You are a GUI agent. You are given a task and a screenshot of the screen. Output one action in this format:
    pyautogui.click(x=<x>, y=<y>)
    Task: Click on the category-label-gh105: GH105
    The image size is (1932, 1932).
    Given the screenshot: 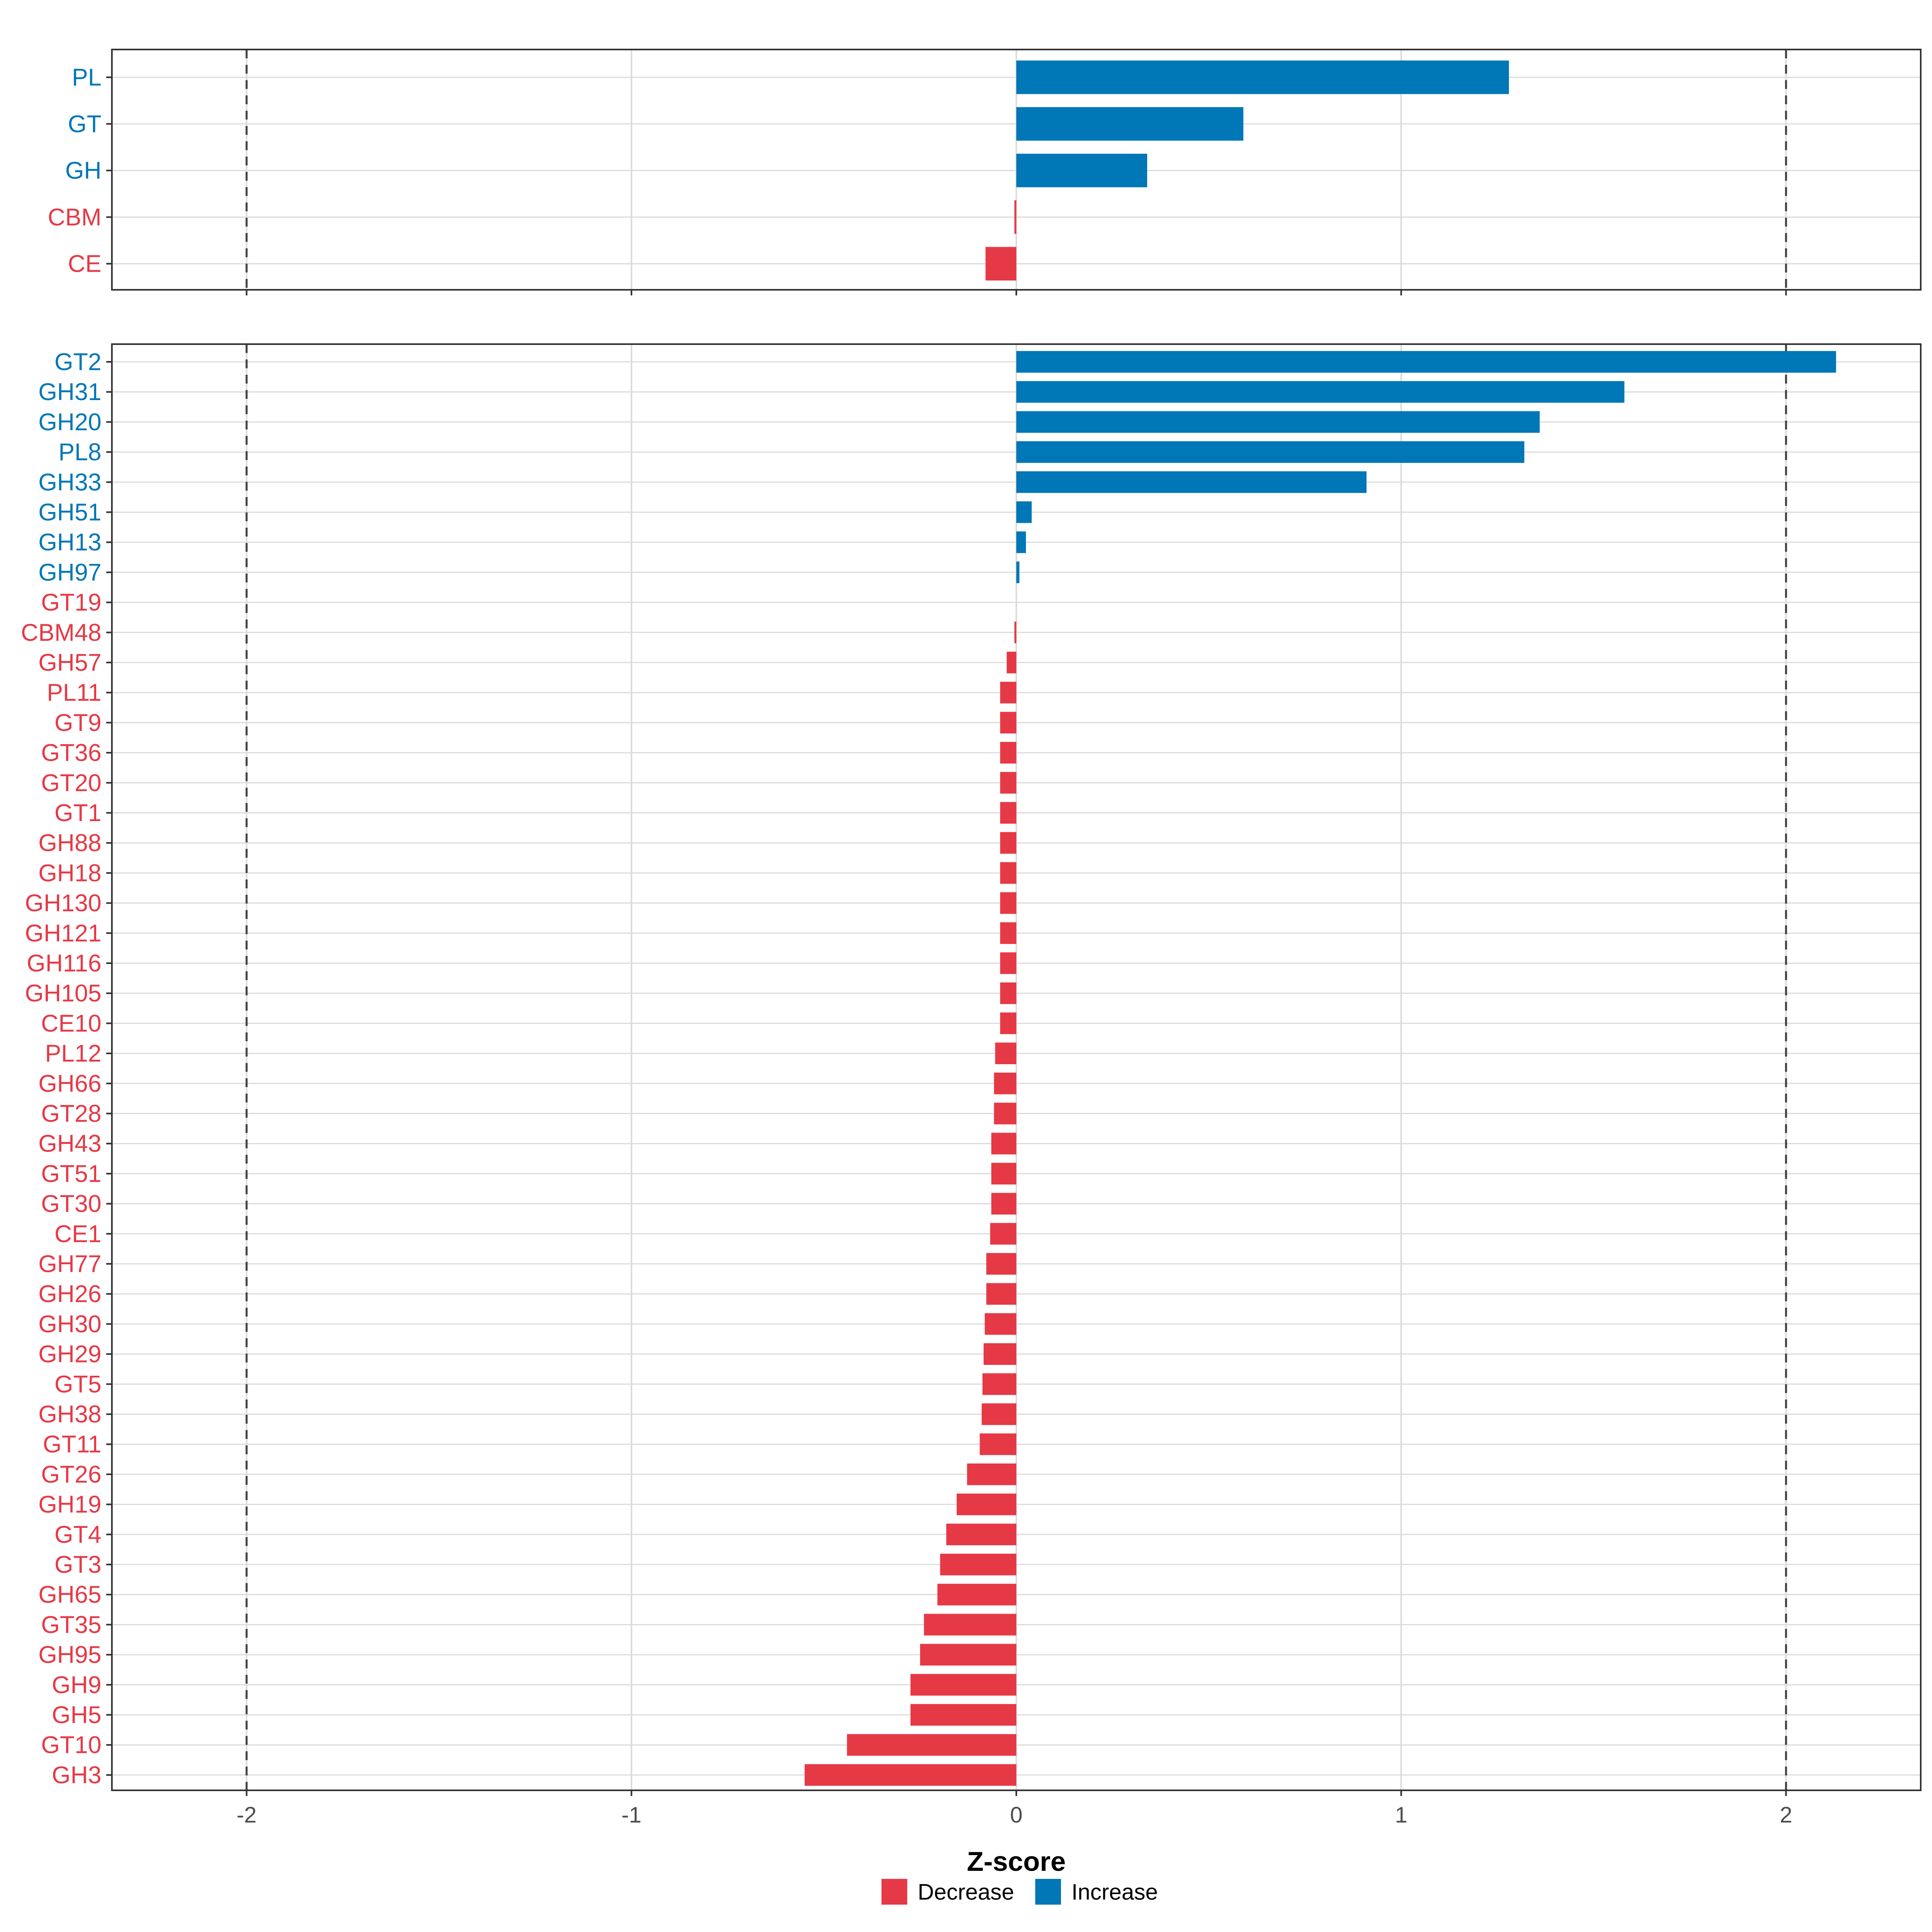 What is the action you would take?
    pyautogui.click(x=63, y=993)
    